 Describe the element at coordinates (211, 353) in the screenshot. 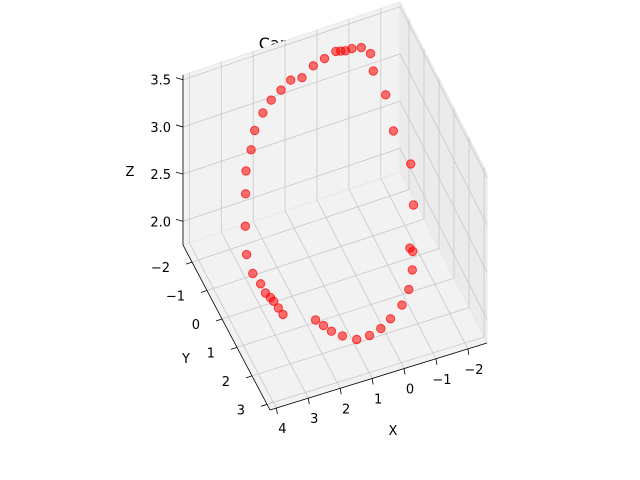

I see `y-tick-label: 1` at that location.